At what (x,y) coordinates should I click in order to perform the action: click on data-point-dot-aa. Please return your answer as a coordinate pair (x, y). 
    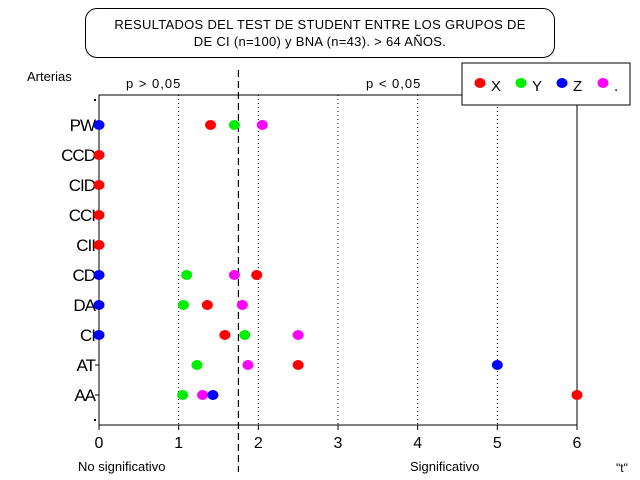
    Looking at the image, I should click on (203, 395).